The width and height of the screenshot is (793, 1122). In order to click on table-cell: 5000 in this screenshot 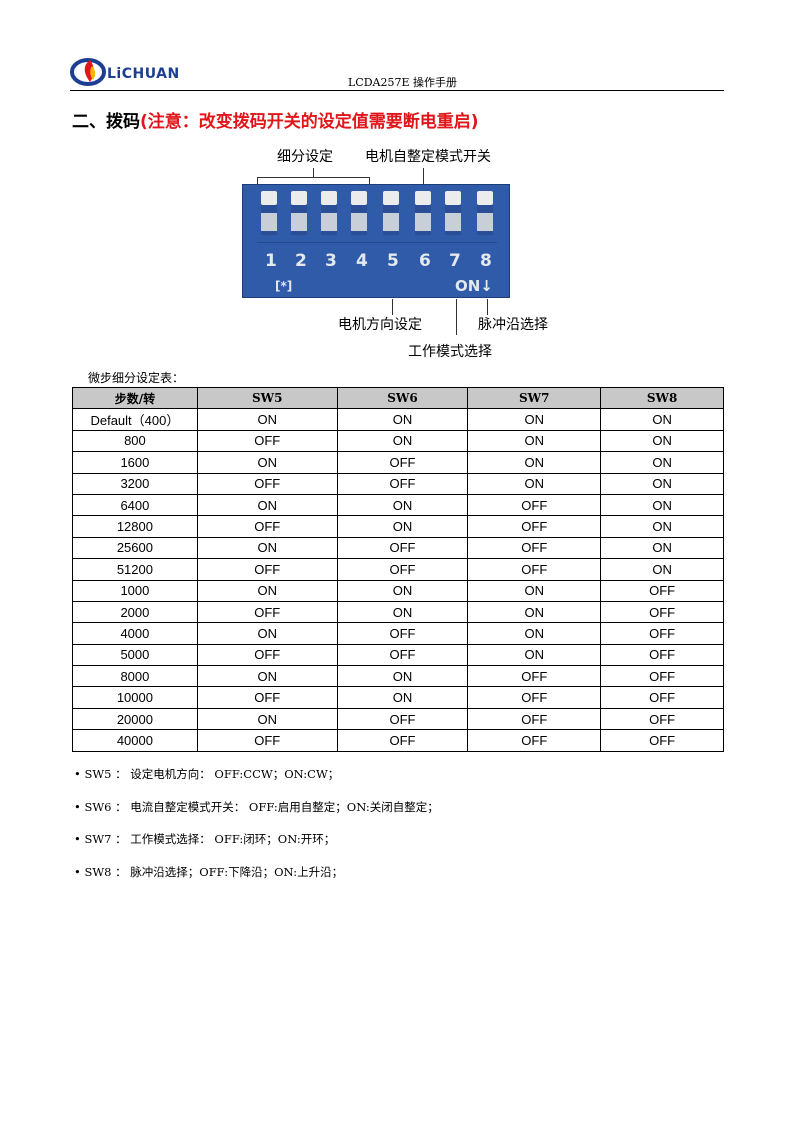, I will do `click(135, 655)`.